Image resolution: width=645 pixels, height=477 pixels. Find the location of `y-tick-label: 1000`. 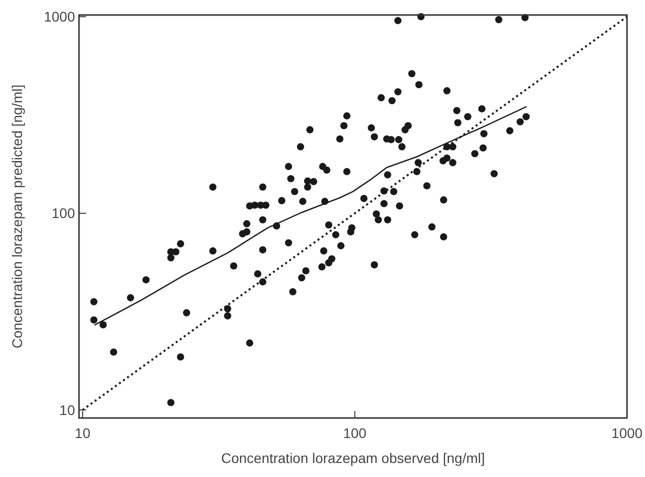

y-tick-label: 1000 is located at coordinates (60, 16).